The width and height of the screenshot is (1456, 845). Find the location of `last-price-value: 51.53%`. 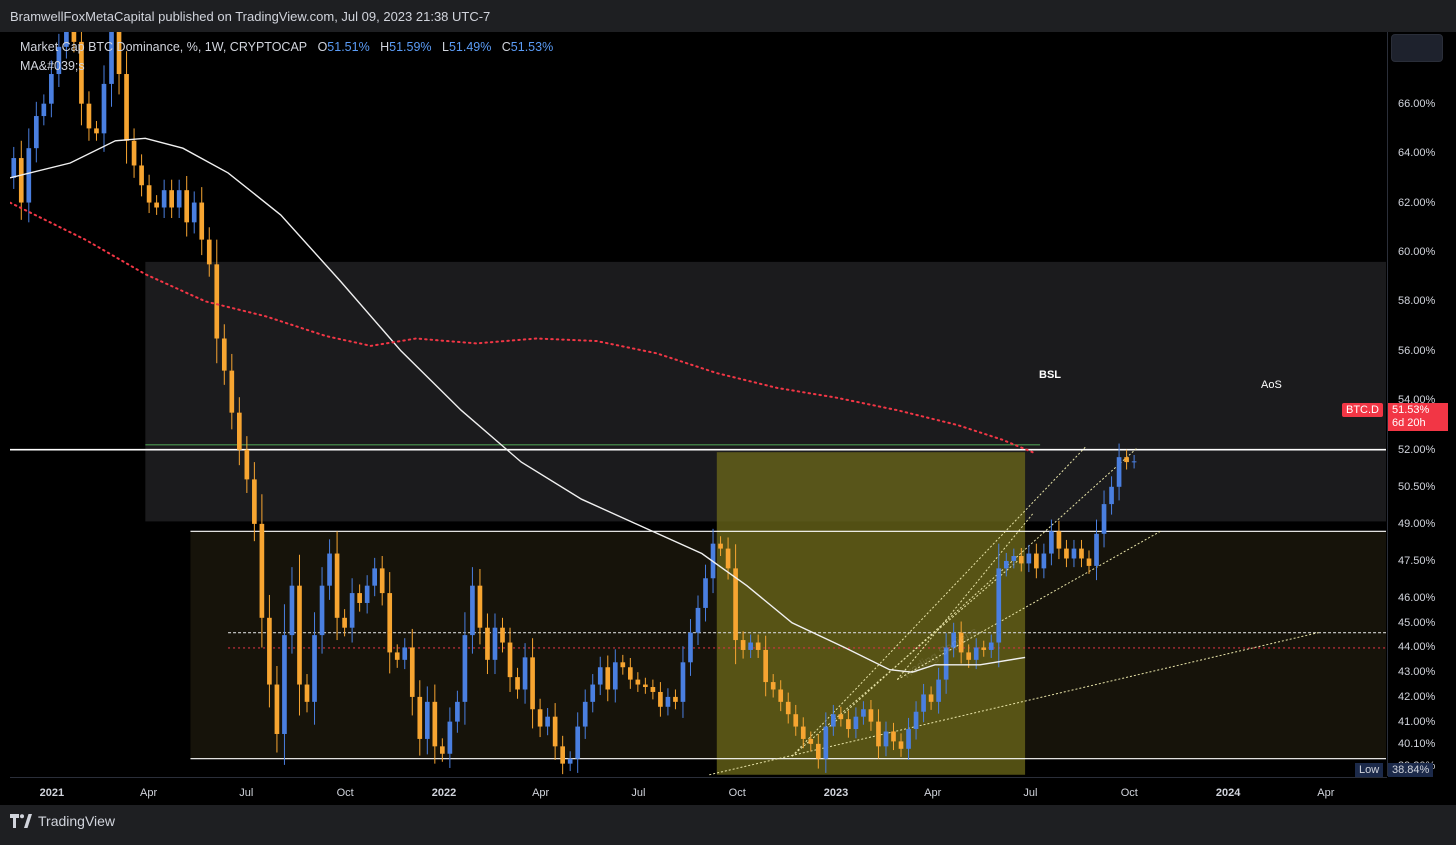

last-price-value: 51.53% is located at coordinates (1411, 410).